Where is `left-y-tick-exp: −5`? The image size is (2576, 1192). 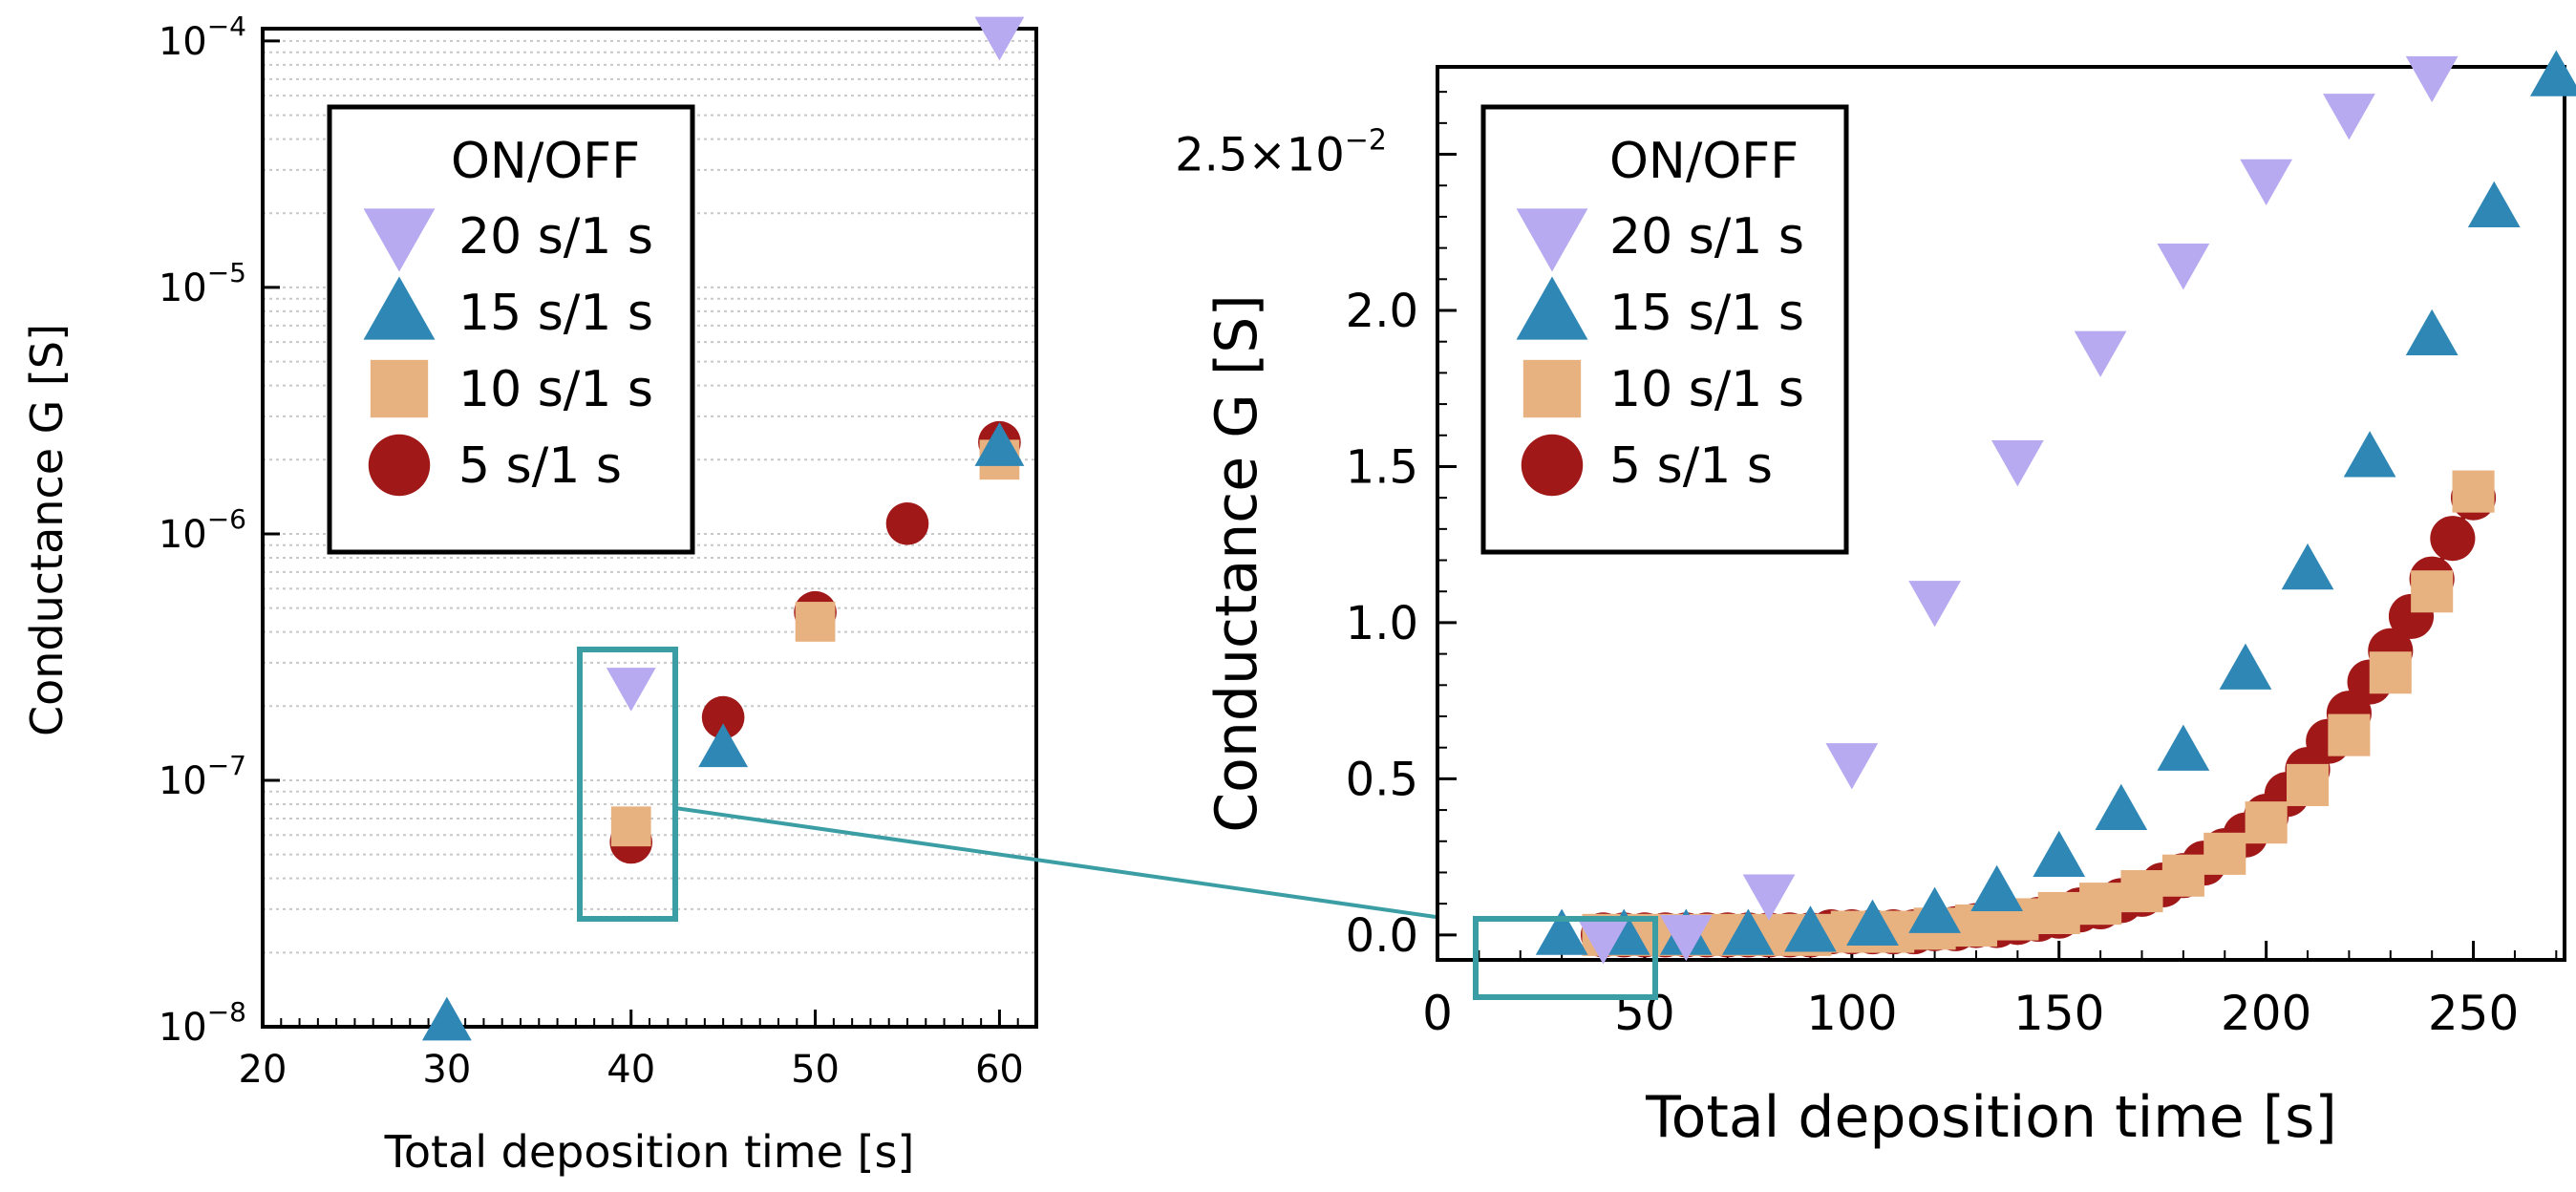
left-y-tick-exp: −5 is located at coordinates (226, 272).